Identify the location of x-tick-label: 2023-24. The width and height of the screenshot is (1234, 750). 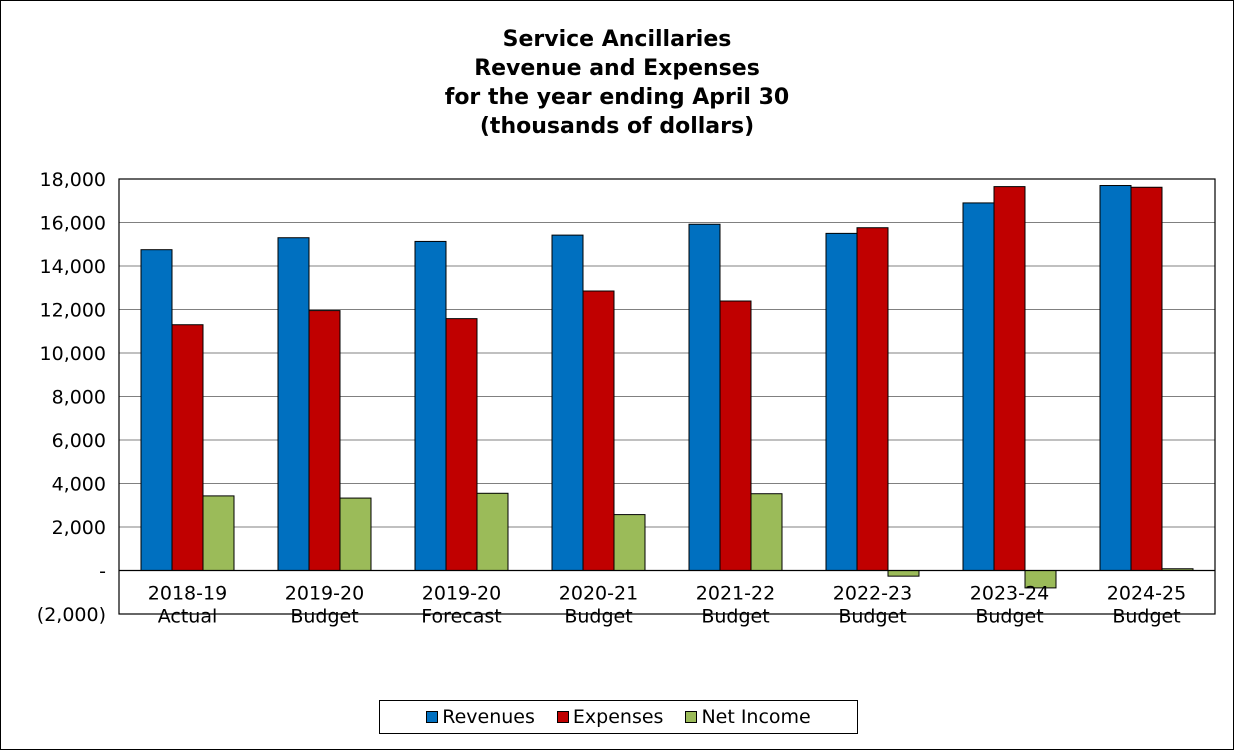
(1009, 594).